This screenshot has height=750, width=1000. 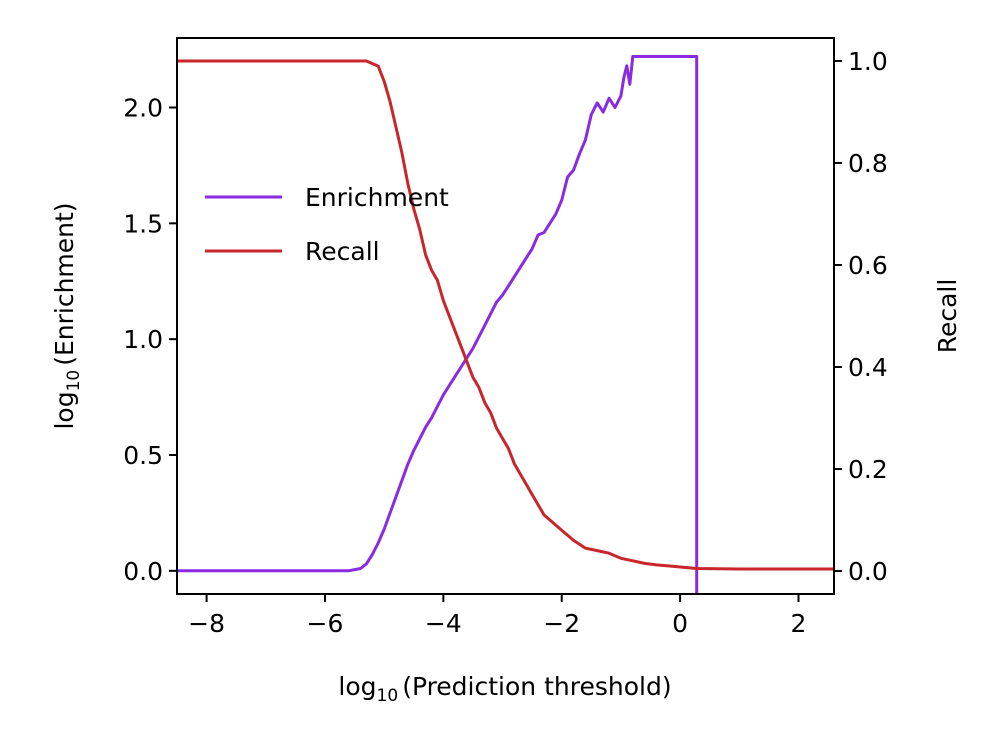 I want to click on x-axis-ticks: −8 −6 −4 −2 0 2, so click(x=497, y=616).